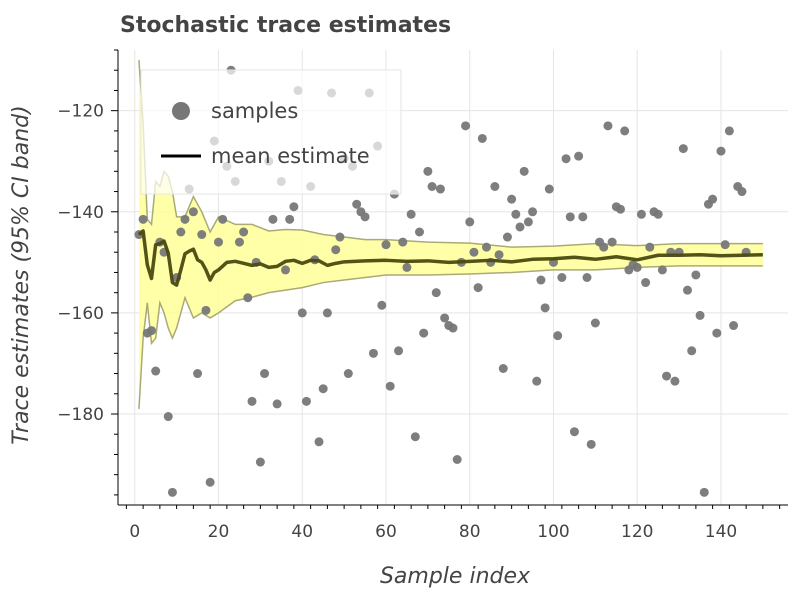  What do you see at coordinates (80, 213) in the screenshot?
I see `y-tick-label-1: −140` at bounding box center [80, 213].